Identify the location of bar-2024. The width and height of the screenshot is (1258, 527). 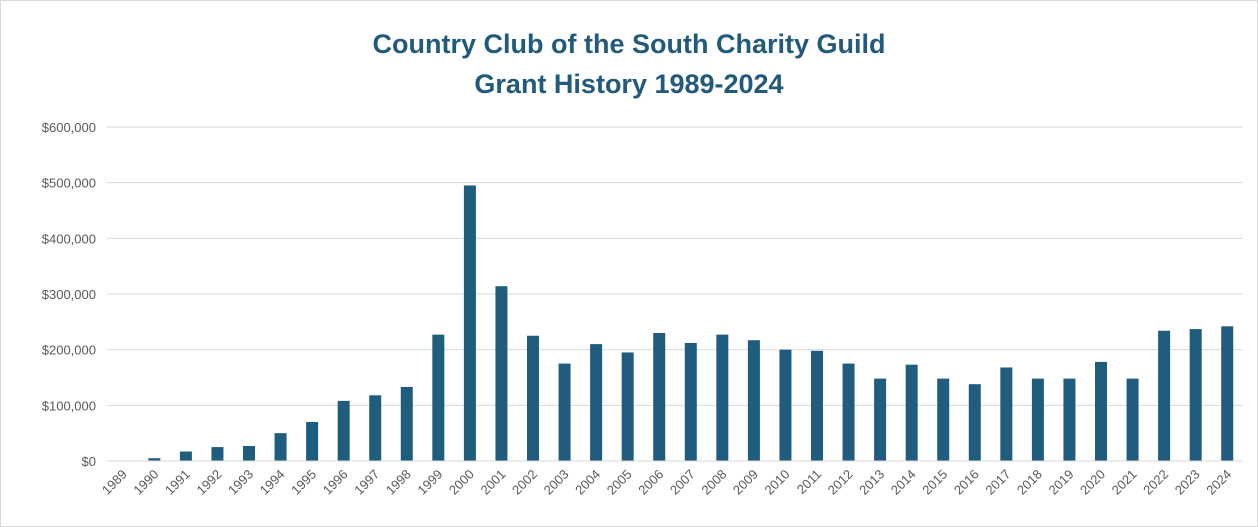
(1227, 393).